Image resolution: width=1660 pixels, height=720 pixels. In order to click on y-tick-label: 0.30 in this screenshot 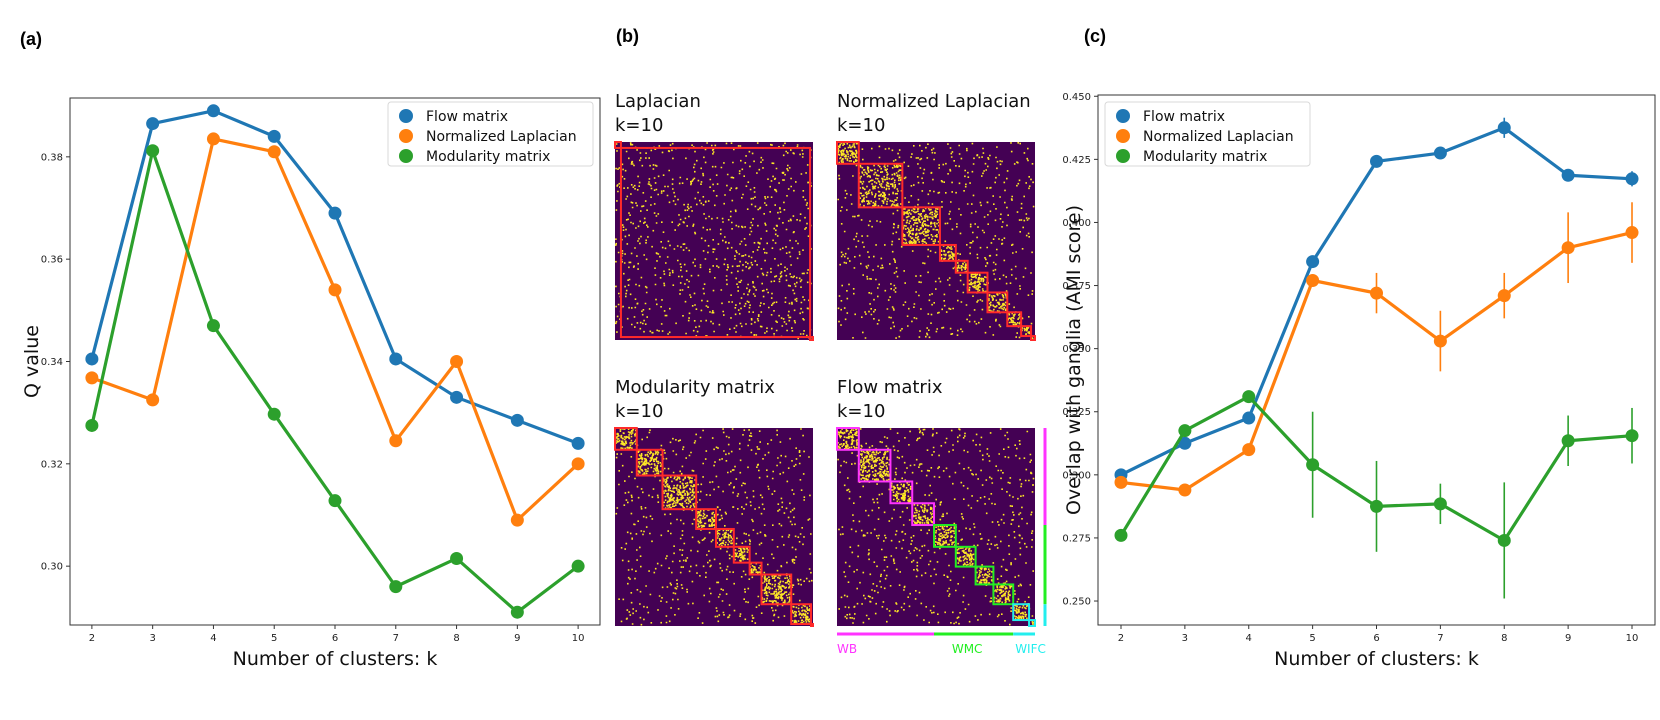, I will do `click(52, 567)`.